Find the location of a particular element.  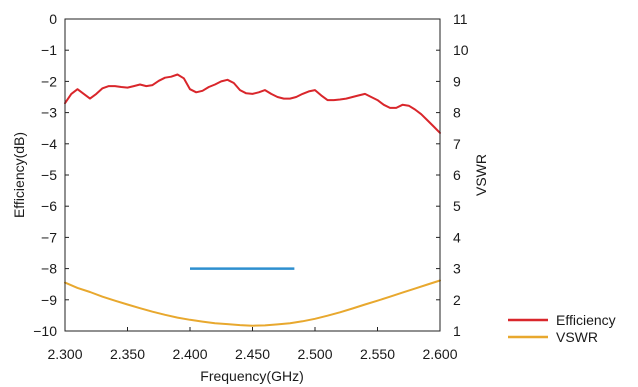

y2-tick-label: 9 is located at coordinates (457, 81).